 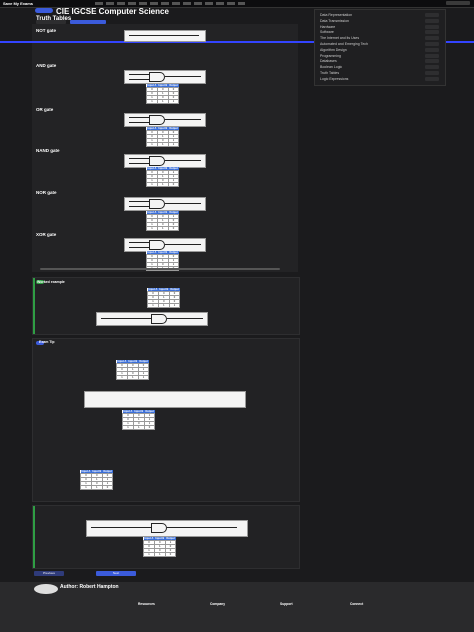 I want to click on tip-truth-table-2: Input A Input B Output 0 0 1 0 1 1 1 0 1 1 1 0, so click(x=139, y=420).